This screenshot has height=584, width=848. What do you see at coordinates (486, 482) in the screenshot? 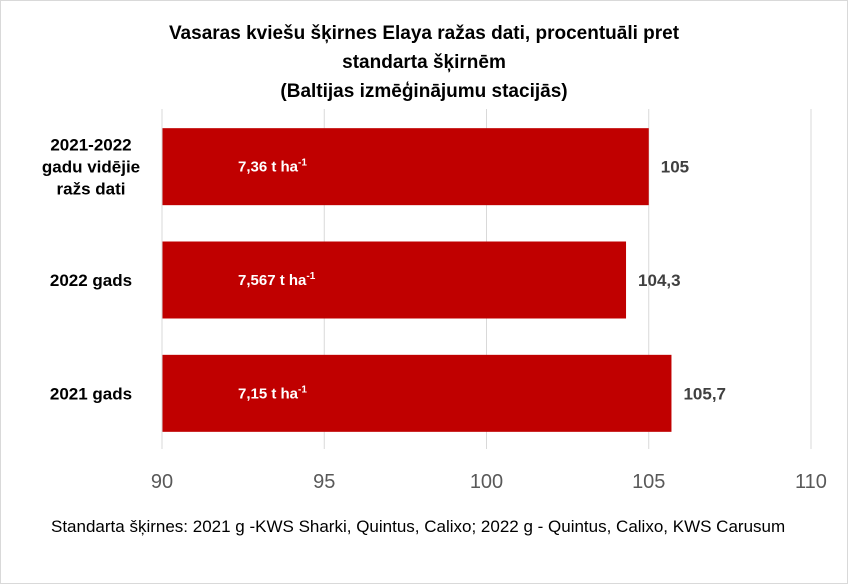
I see `x-tick-label: 100` at bounding box center [486, 482].